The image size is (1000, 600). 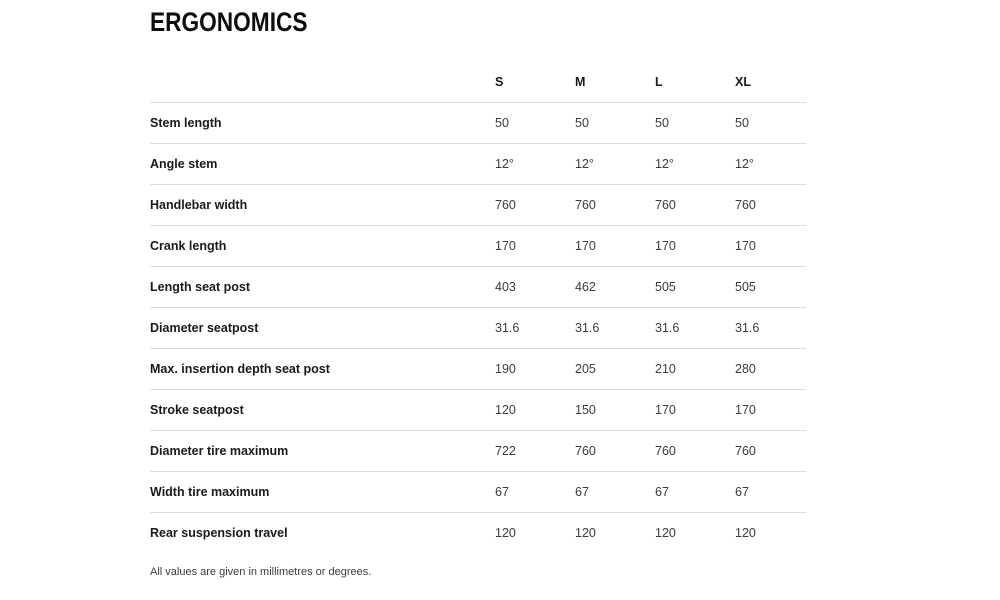 I want to click on cell-value: 462, so click(x=585, y=287).